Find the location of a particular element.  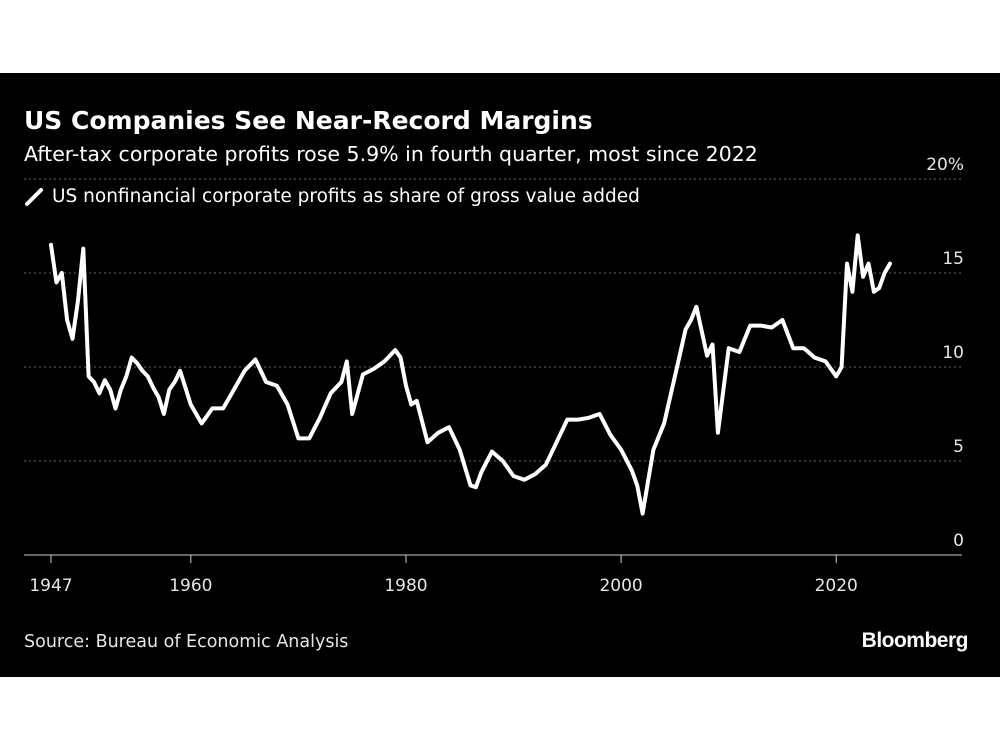

x-tick-label: 2000 is located at coordinates (620, 586).